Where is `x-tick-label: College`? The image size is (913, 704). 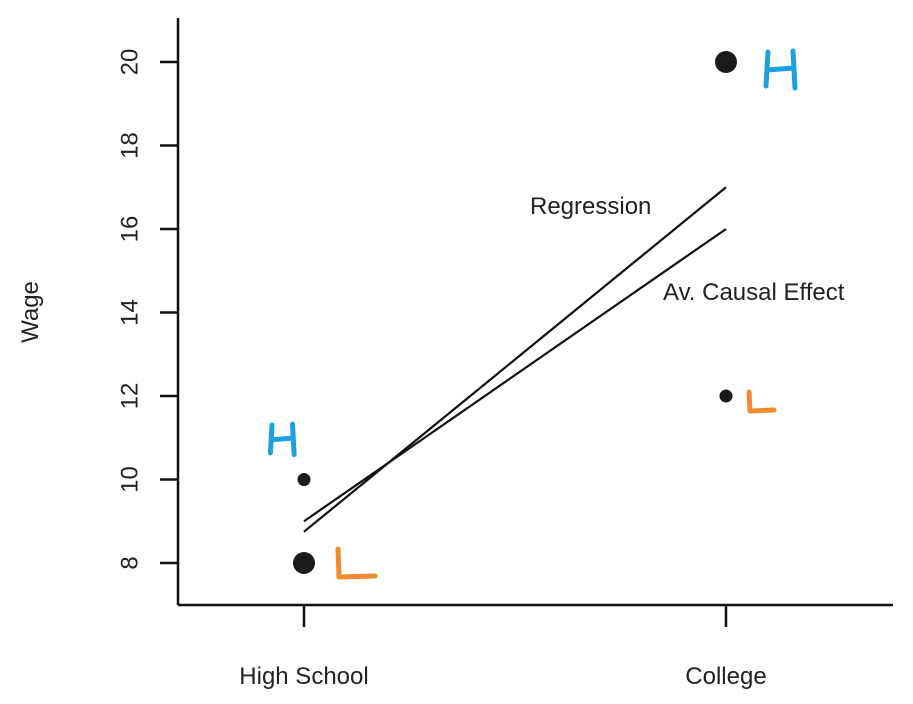 x-tick-label: College is located at coordinates (725, 676).